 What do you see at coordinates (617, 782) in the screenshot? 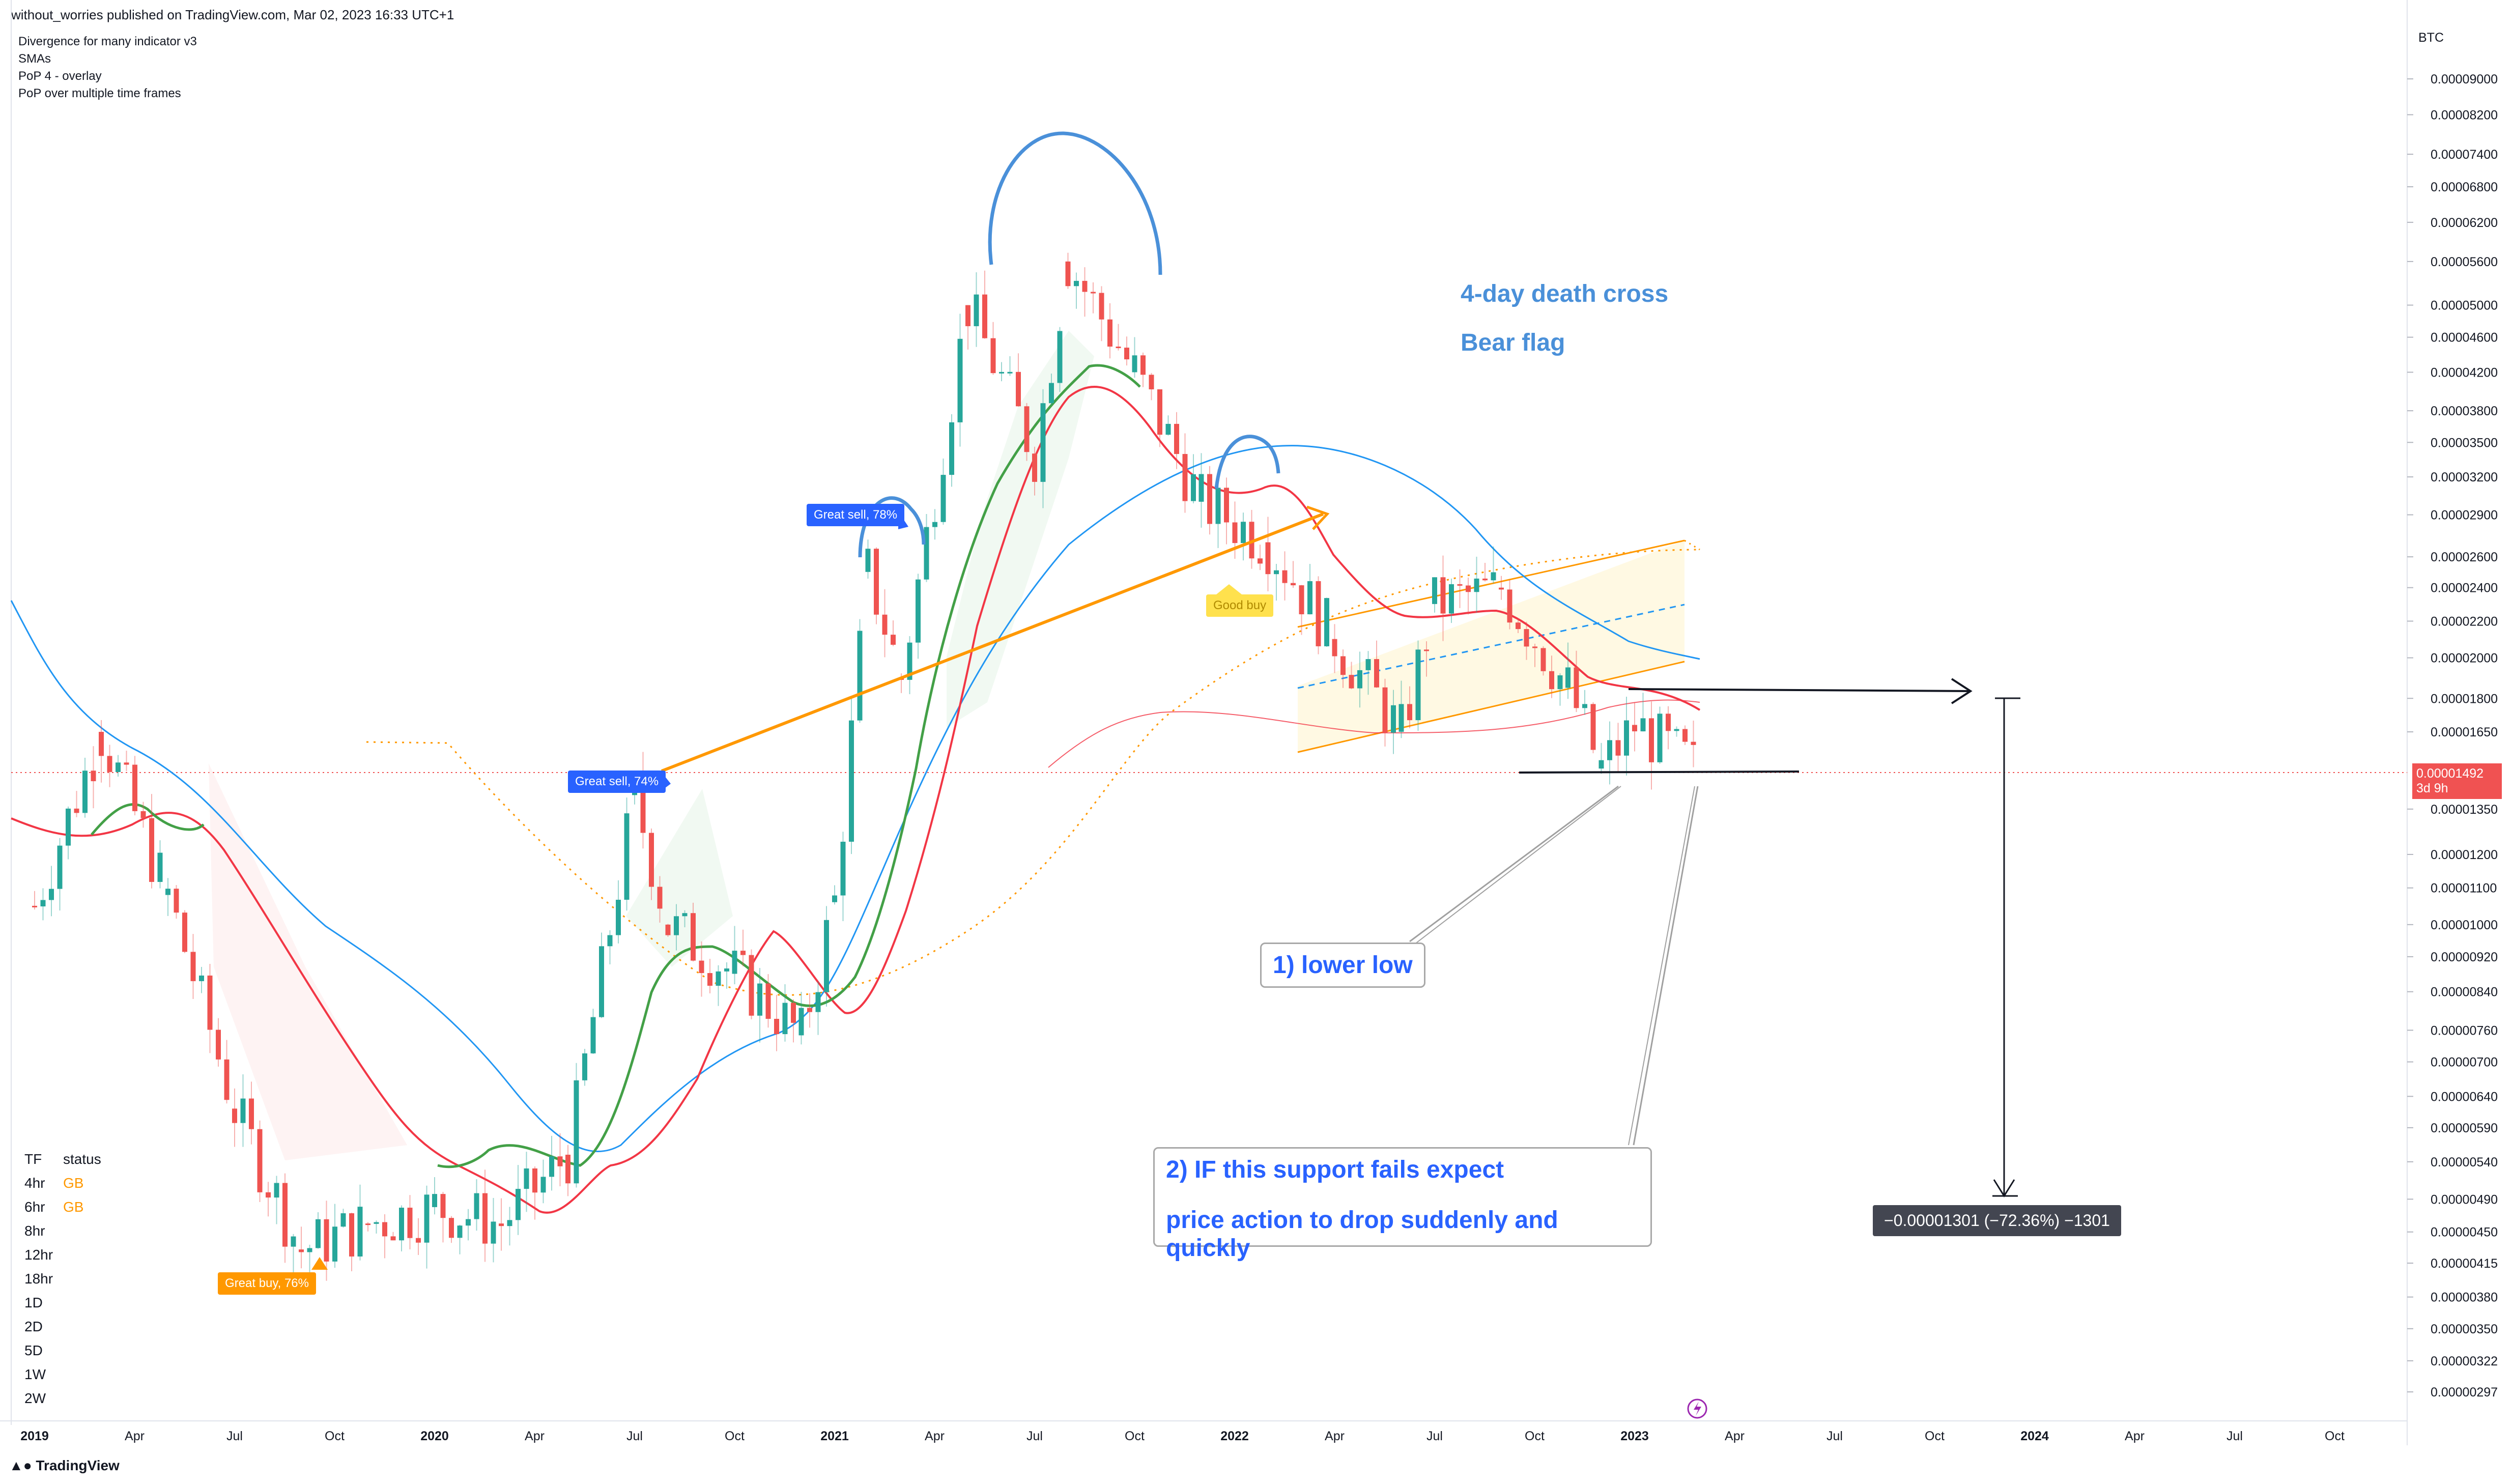
I see `great-sell-tag-2: Great sell, 74%` at bounding box center [617, 782].